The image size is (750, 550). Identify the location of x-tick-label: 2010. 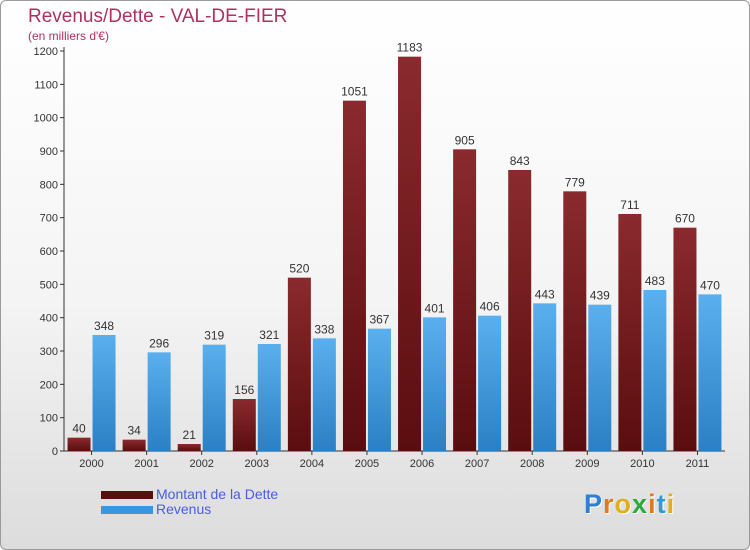
(642, 464).